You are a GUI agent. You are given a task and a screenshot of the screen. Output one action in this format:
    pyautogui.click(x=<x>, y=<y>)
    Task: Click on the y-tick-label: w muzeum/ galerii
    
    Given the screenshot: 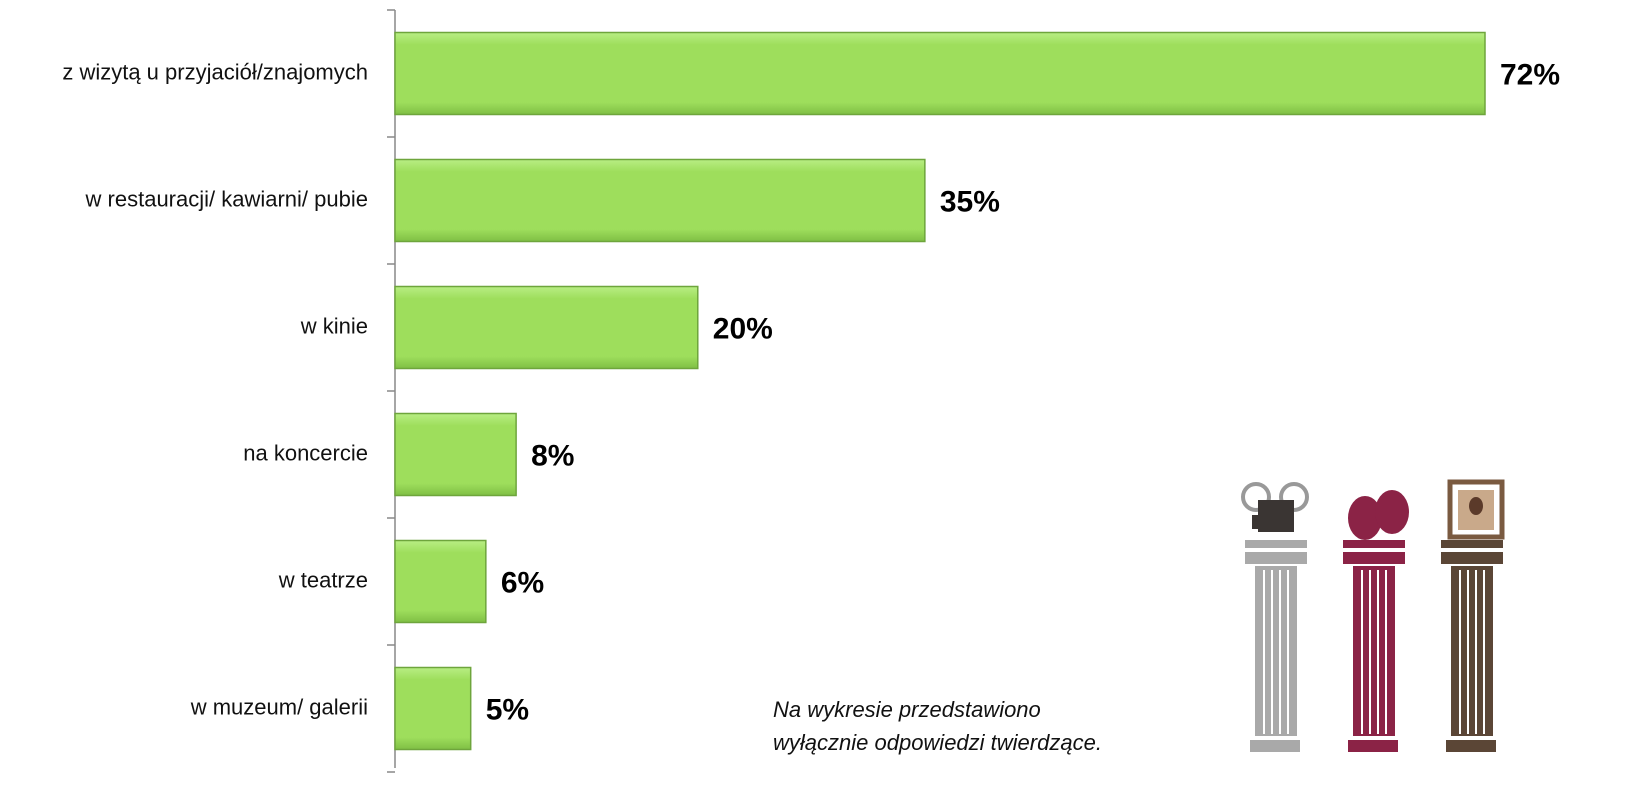 What is the action you would take?
    pyautogui.click(x=279, y=706)
    